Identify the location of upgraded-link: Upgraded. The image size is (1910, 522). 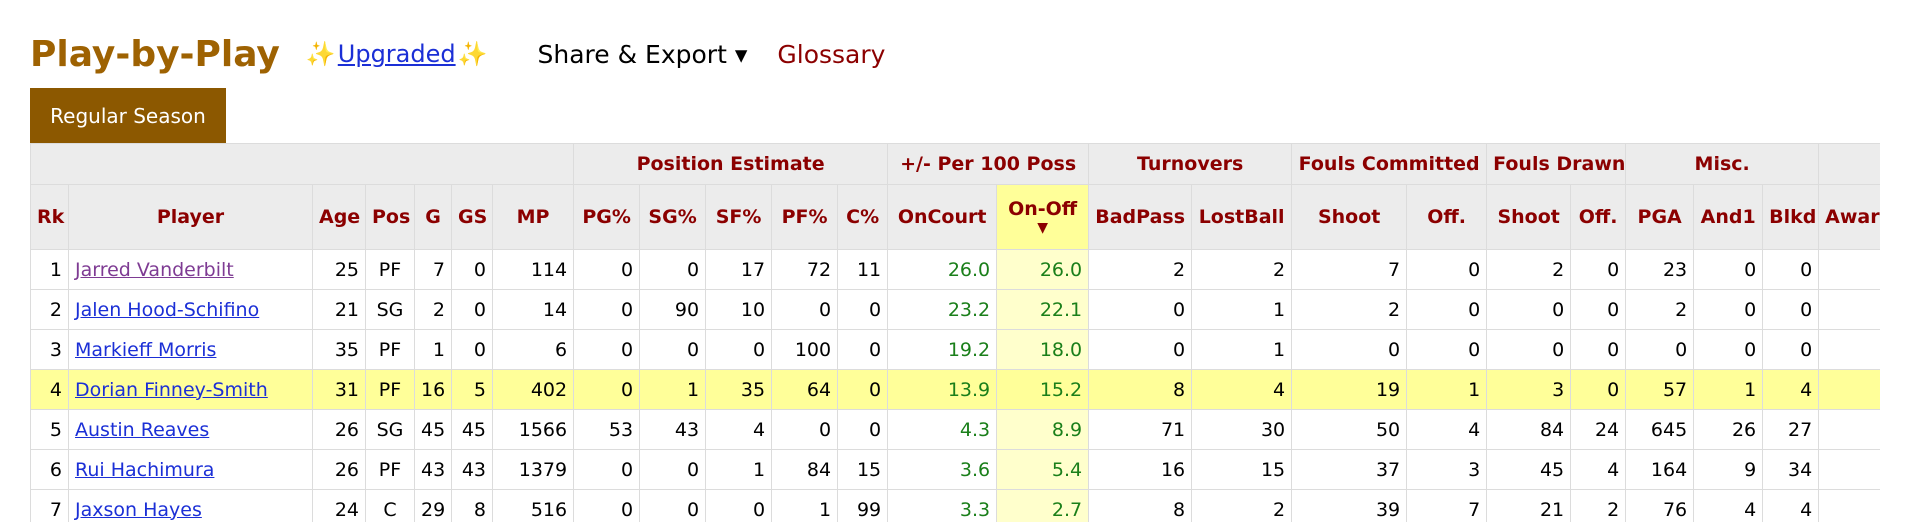
(396, 54).